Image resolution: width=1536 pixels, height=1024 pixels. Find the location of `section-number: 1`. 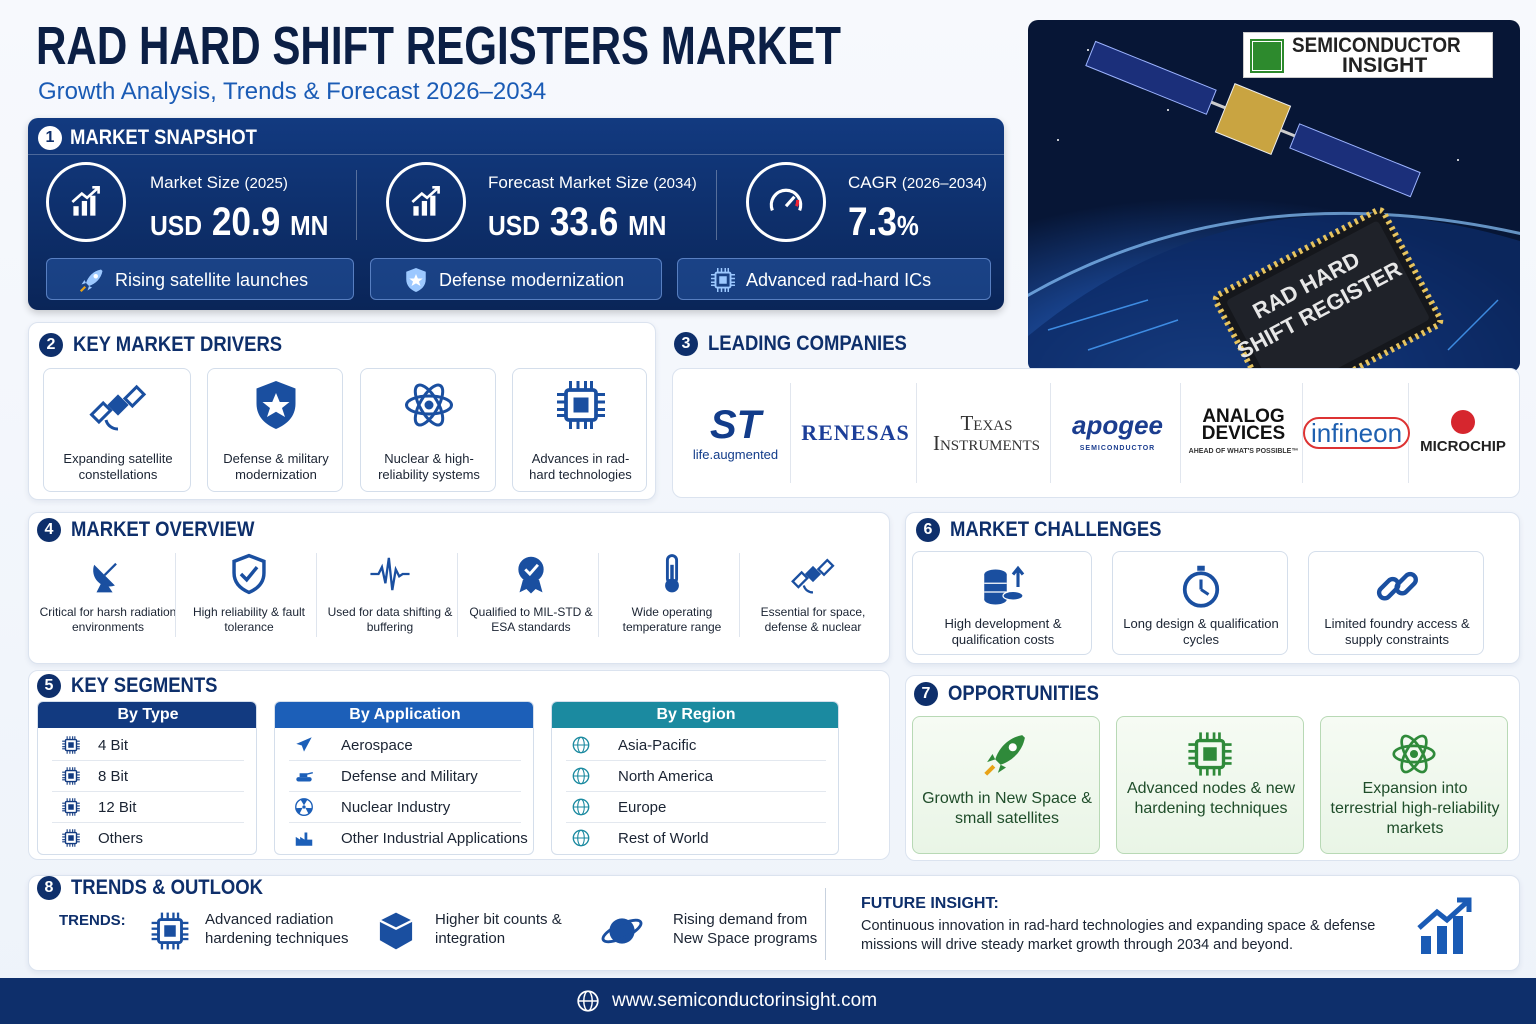

section-number: 1 is located at coordinates (50, 138).